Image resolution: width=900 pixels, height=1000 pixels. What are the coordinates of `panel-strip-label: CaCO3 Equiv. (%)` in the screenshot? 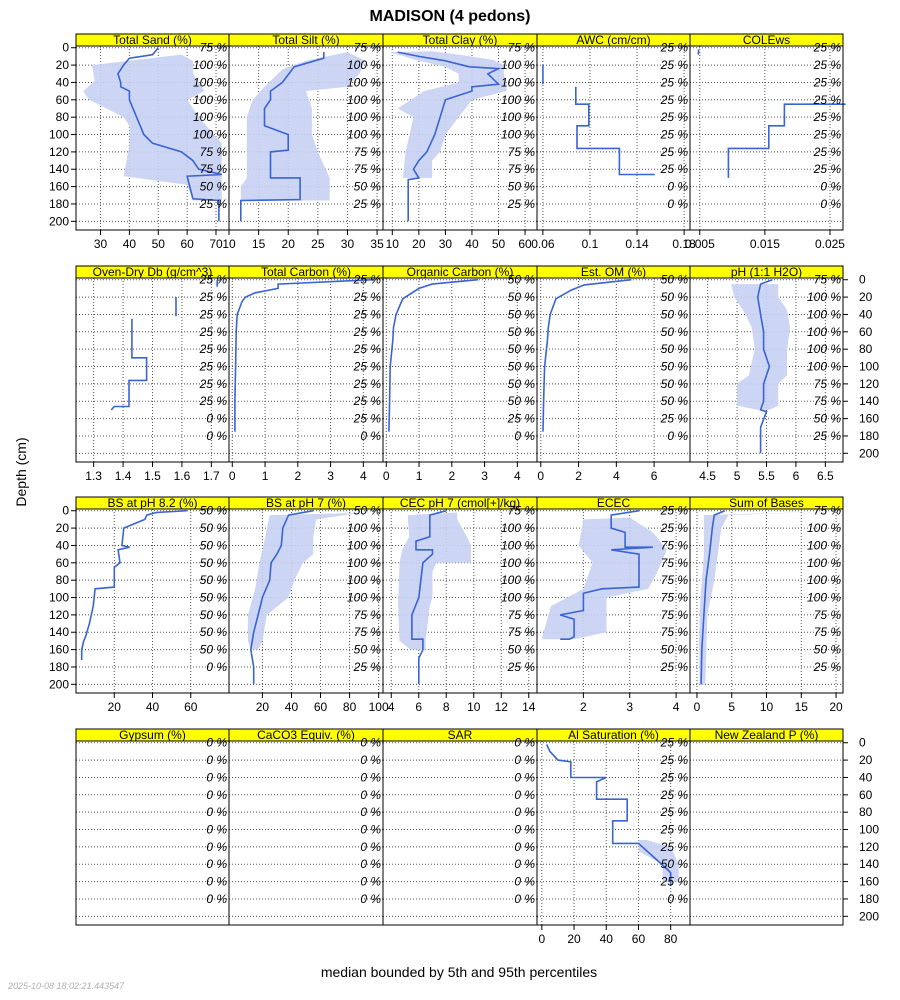 It's located at (306, 735).